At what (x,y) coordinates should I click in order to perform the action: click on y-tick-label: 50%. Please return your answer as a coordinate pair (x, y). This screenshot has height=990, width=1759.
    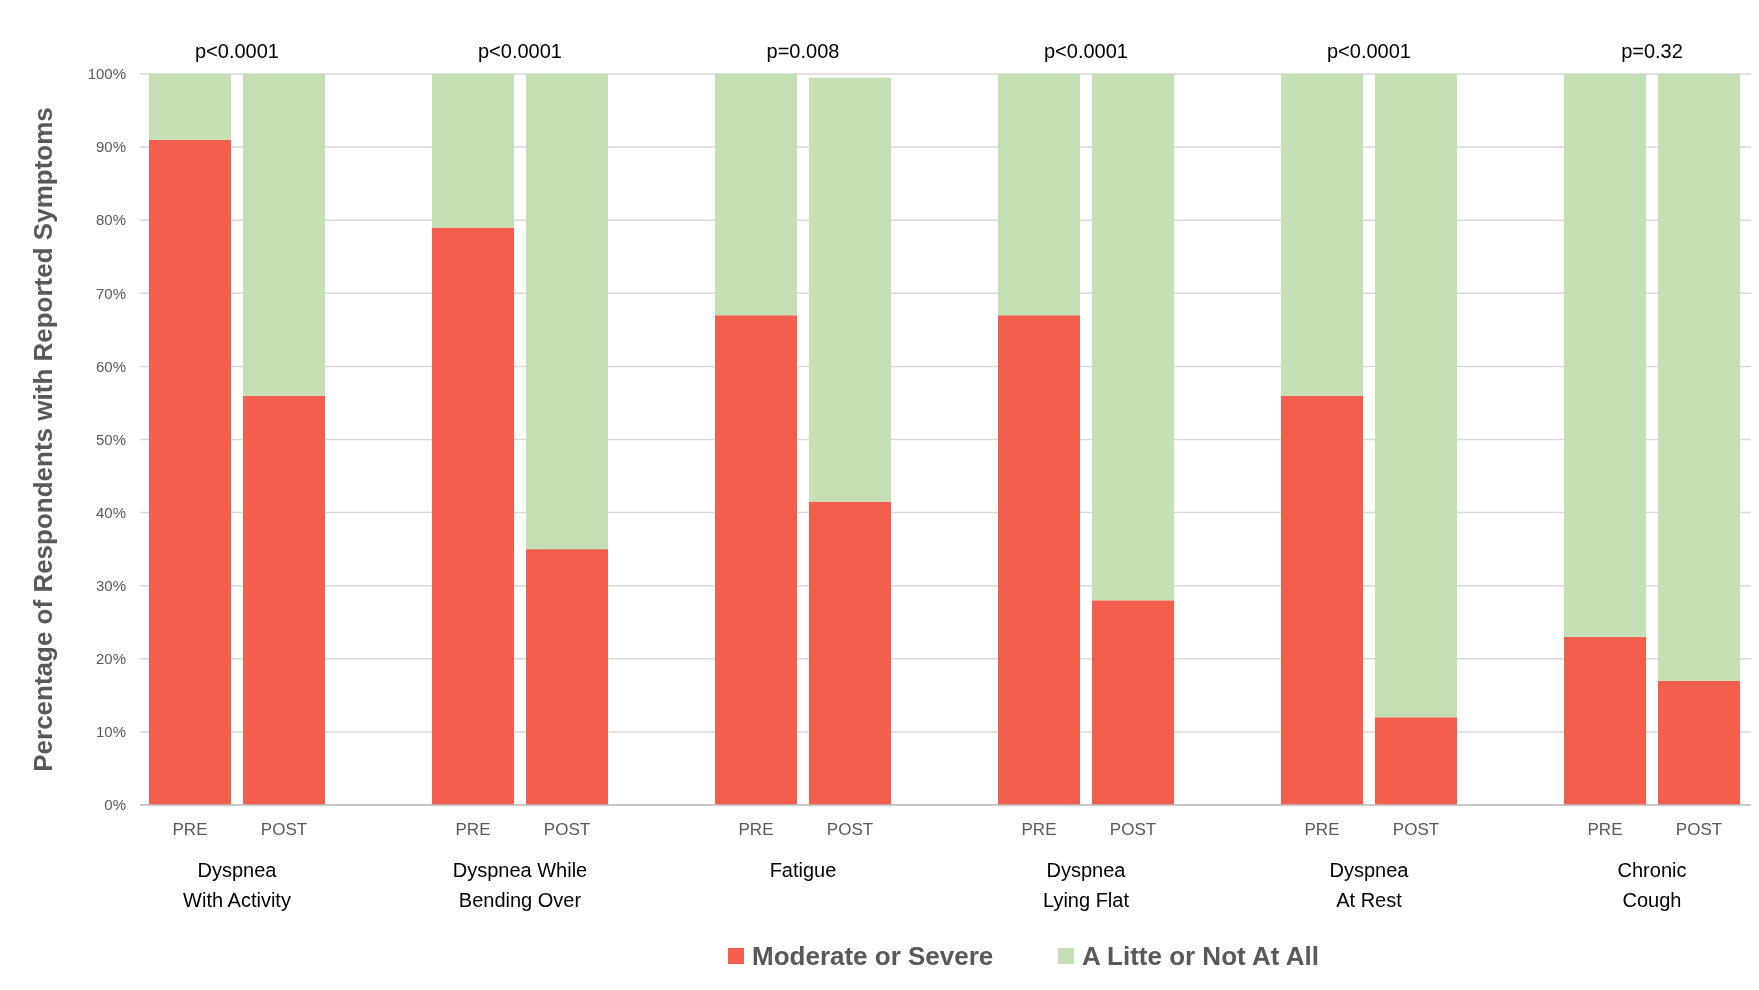
    Looking at the image, I should click on (110, 439).